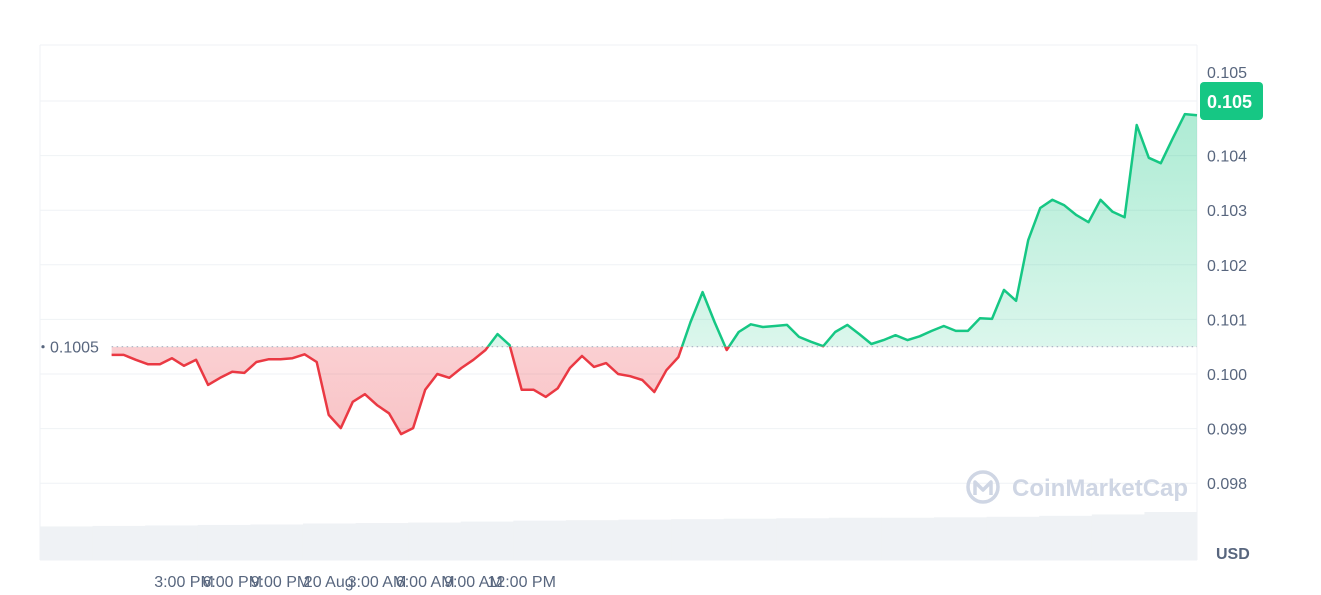 The image size is (1321, 595). I want to click on x-tick-label: 9:00 PM, so click(281, 582).